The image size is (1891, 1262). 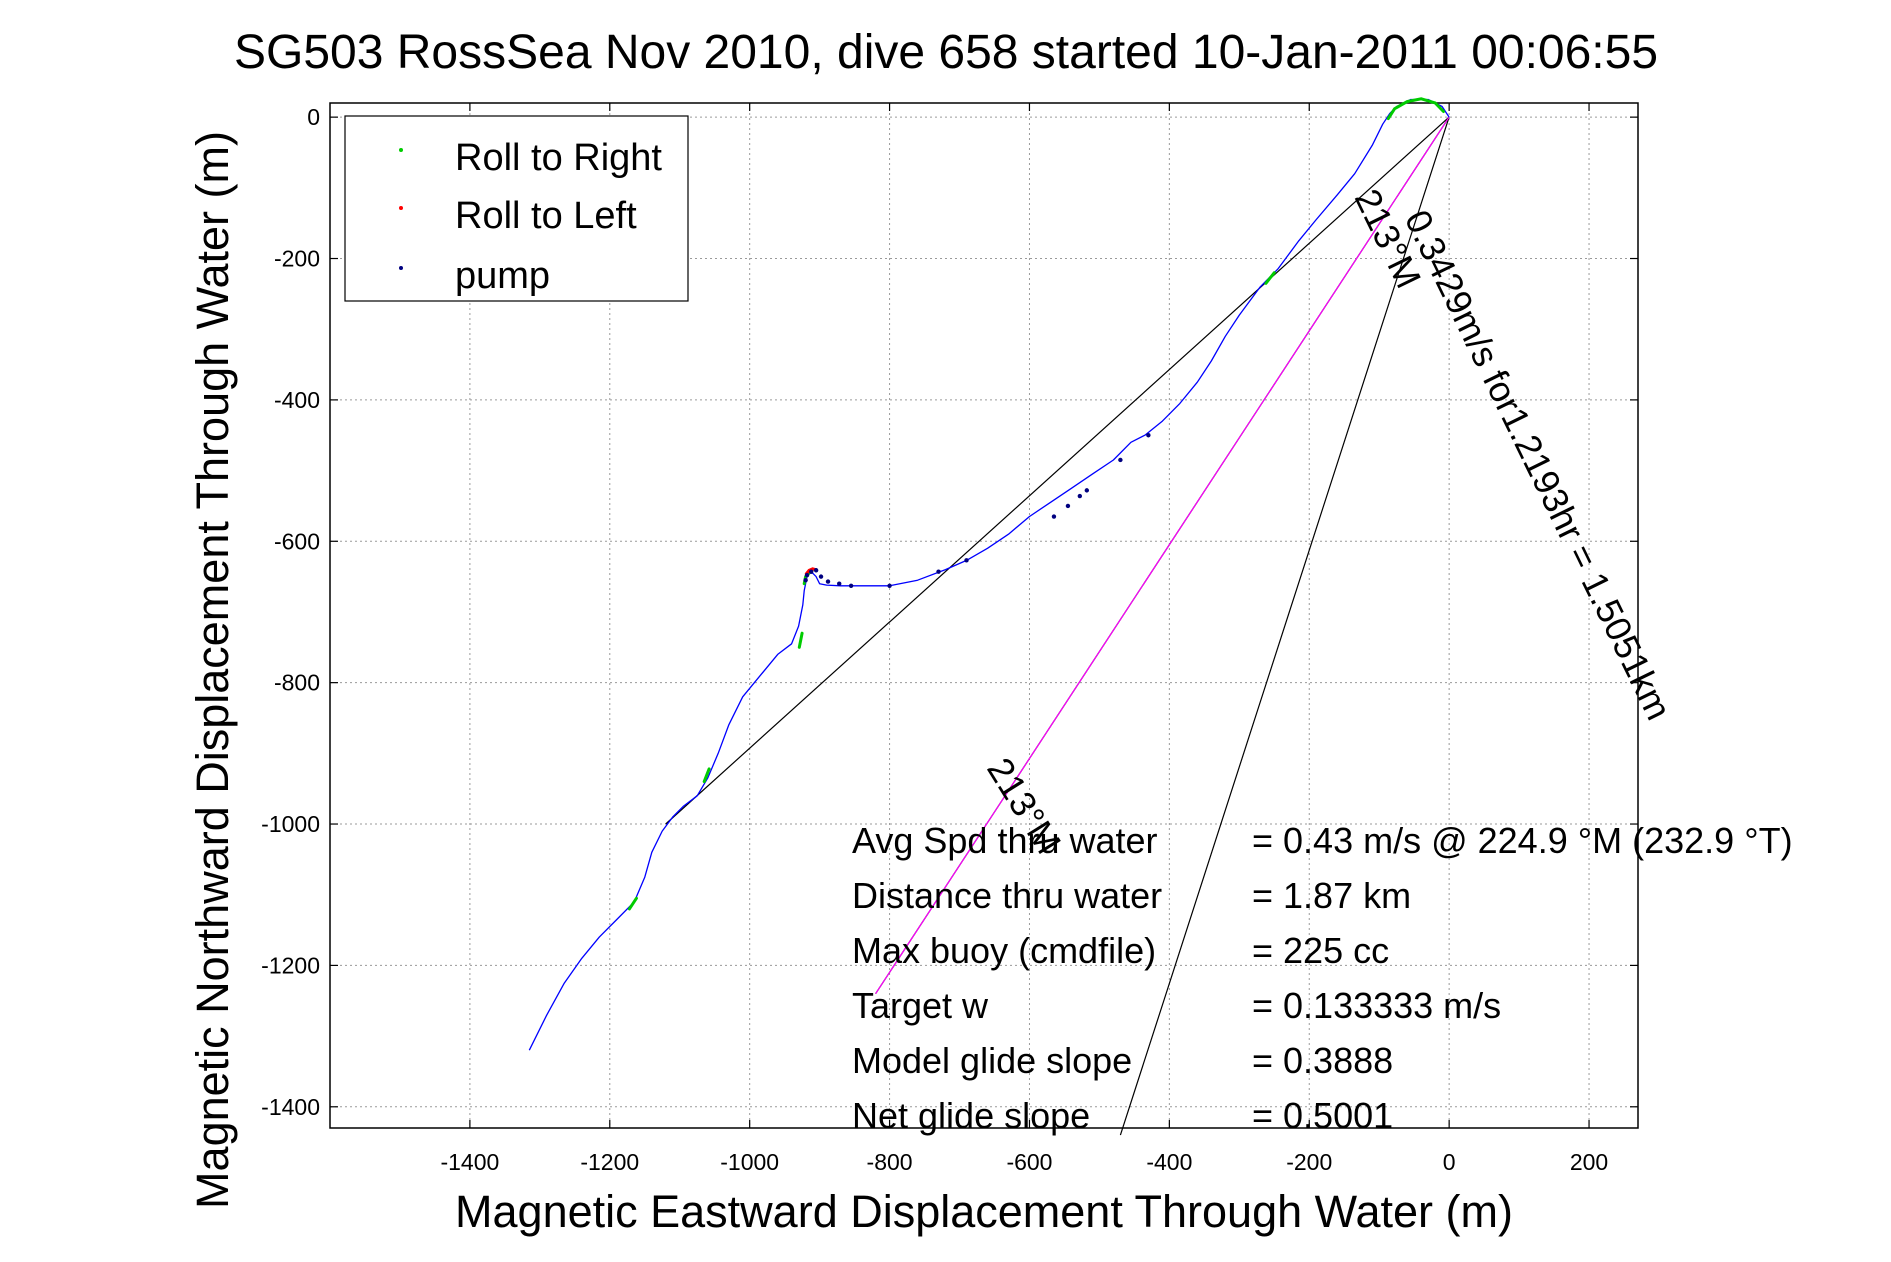 What do you see at coordinates (401, 150) in the screenshot?
I see `legend-marker-roll-right` at bounding box center [401, 150].